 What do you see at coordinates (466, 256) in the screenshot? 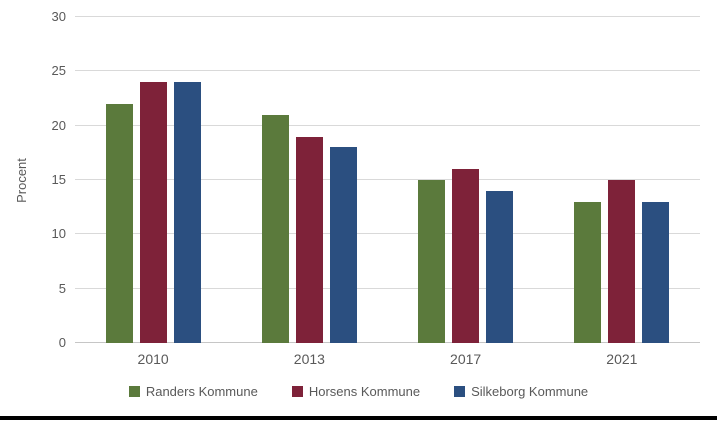
I see `bar-horsens-kommune-2017` at bounding box center [466, 256].